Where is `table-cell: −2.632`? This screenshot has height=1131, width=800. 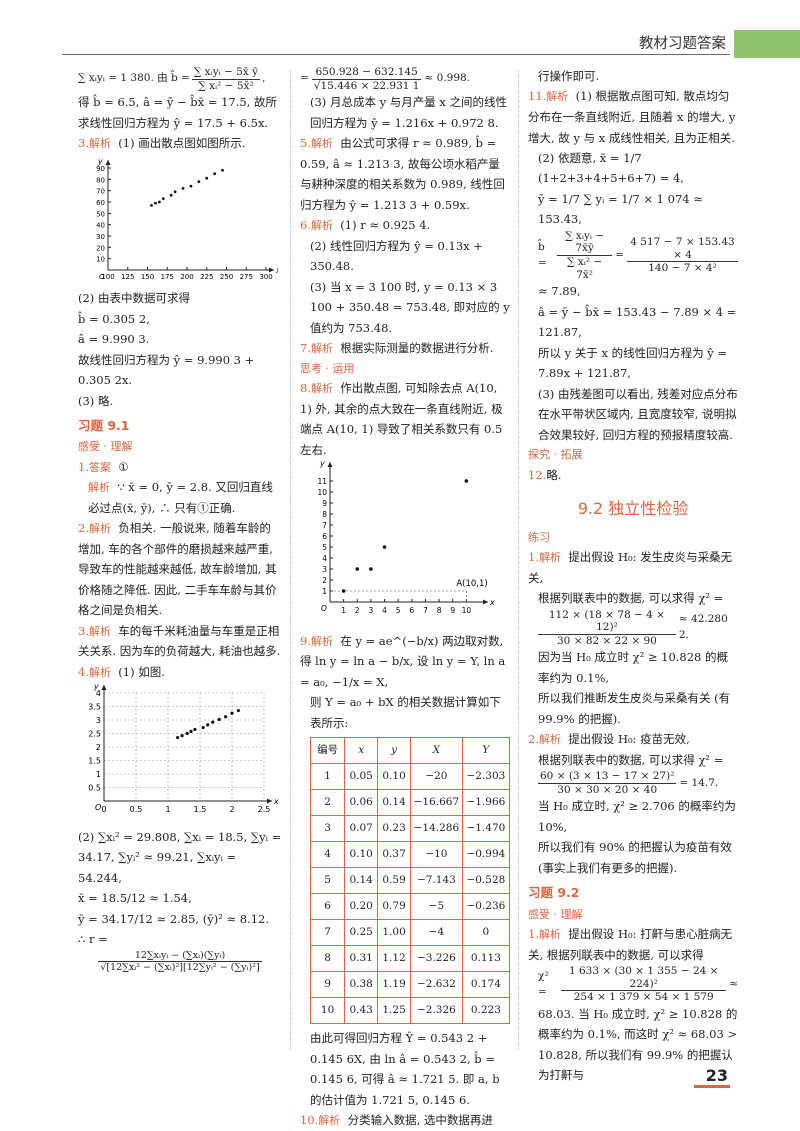 table-cell: −2.632 is located at coordinates (436, 985).